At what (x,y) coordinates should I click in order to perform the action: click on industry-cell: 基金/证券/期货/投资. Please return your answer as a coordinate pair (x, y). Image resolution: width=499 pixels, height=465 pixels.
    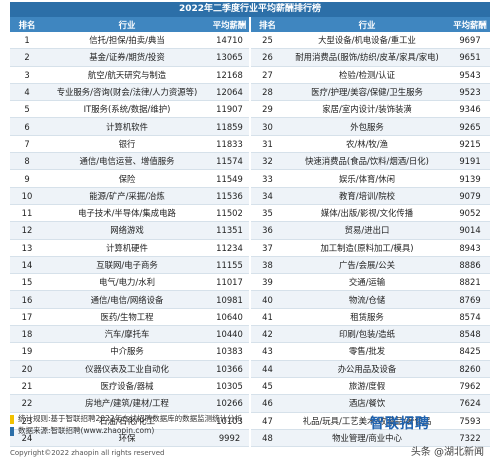
    Looking at the image, I should click on (127, 57).